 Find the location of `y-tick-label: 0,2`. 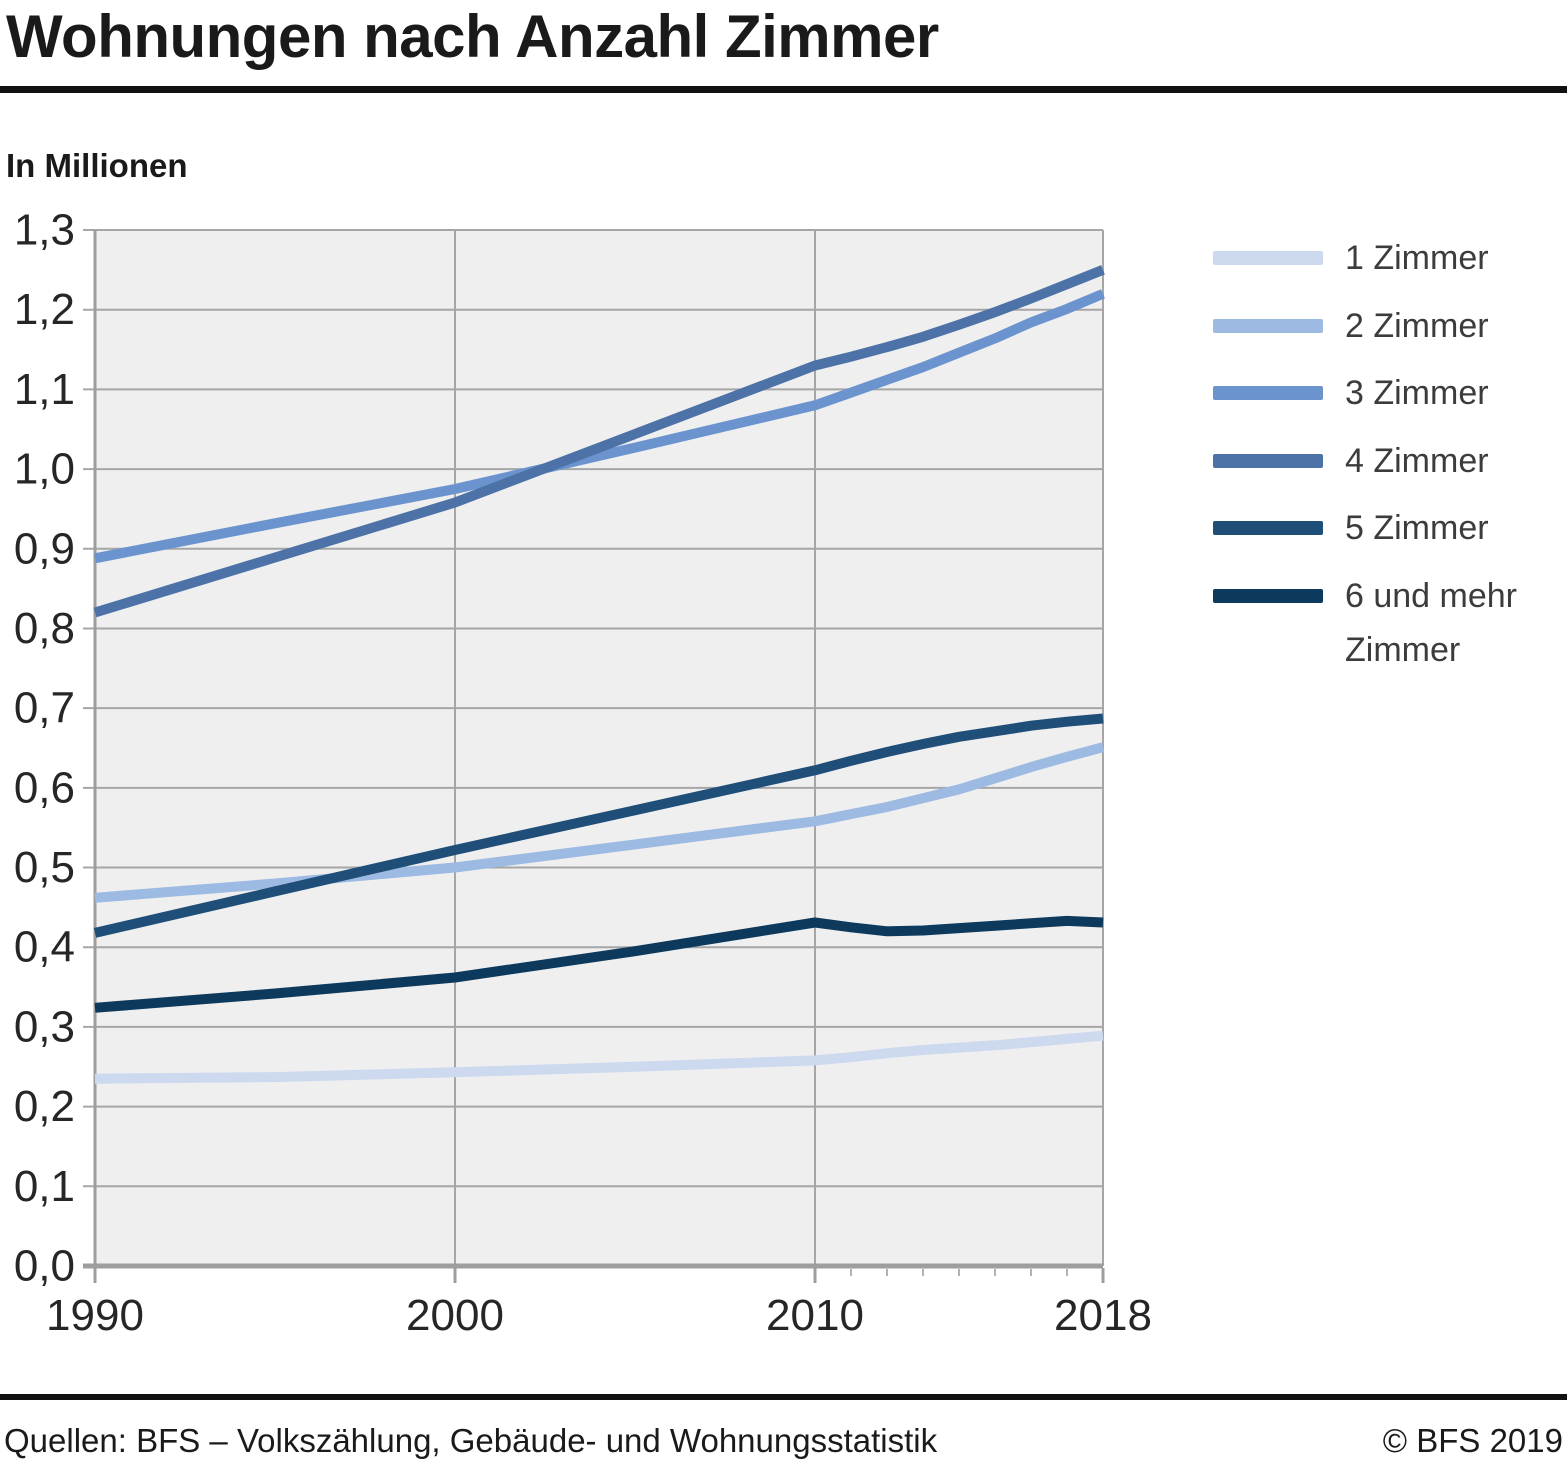

y-tick-label: 0,2 is located at coordinates (44, 1106).